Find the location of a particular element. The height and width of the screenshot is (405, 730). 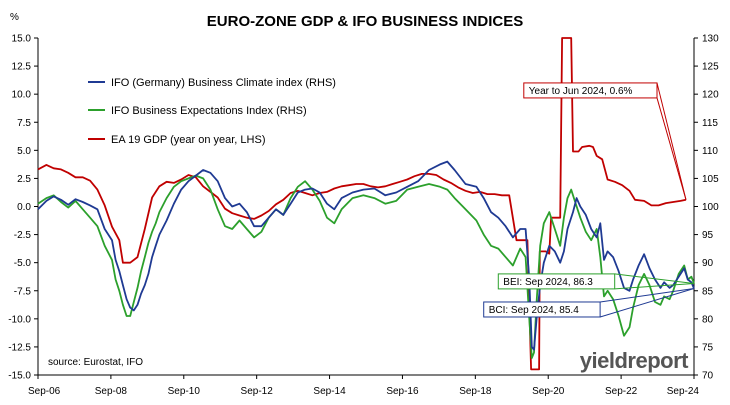

x-tick-label: Sep-18 is located at coordinates (475, 391).